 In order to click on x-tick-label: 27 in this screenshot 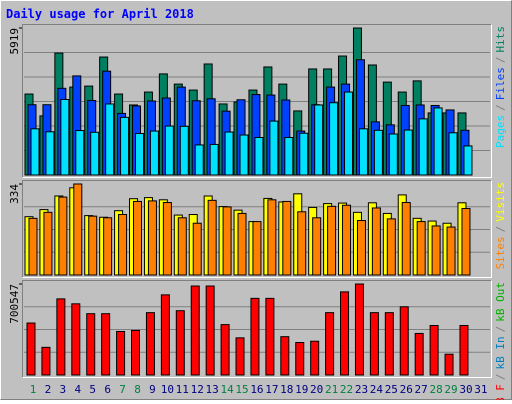, I will do `click(421, 389)`.